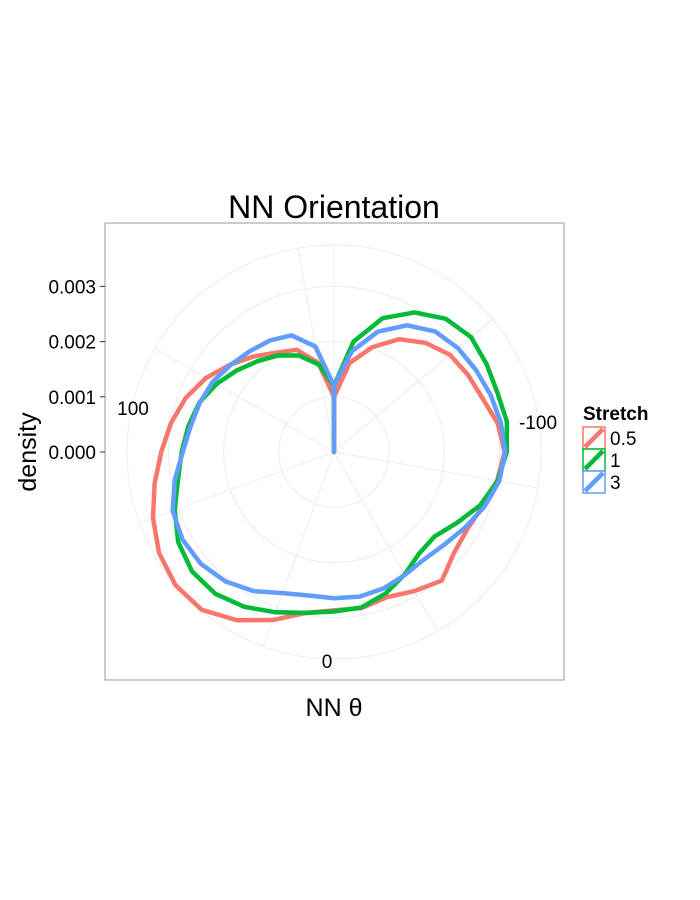  I want to click on legend-label: 1, so click(615, 461).